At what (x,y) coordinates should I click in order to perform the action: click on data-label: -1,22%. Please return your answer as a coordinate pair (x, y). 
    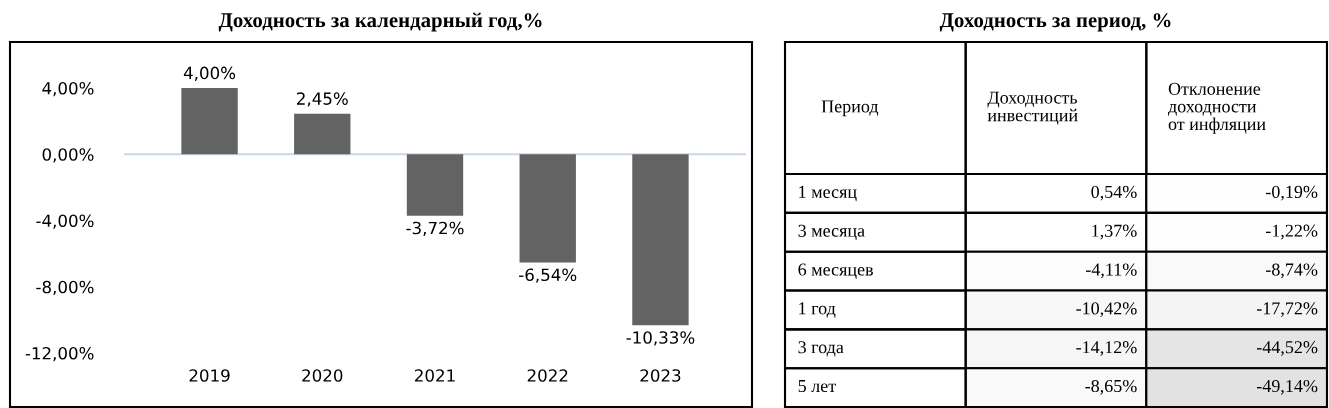
    Looking at the image, I should click on (1291, 232).